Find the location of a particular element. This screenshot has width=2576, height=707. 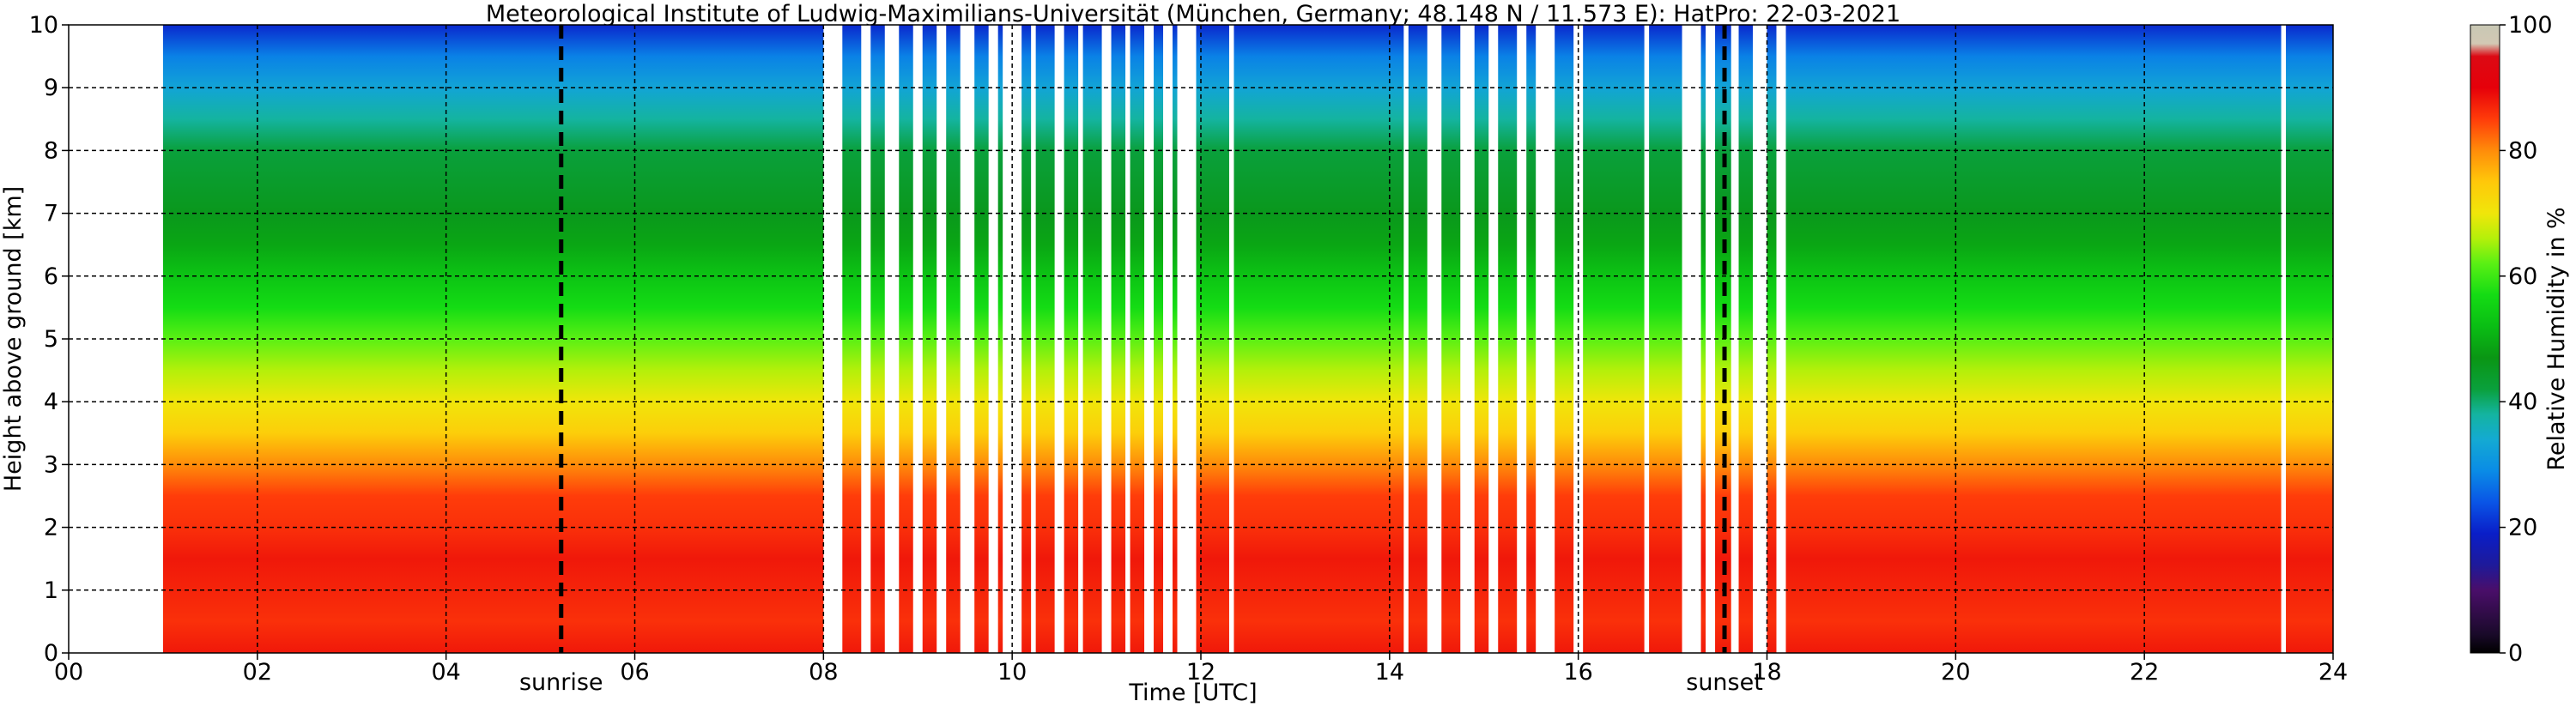

colorbar-tick-label: 60 is located at coordinates (2522, 277).